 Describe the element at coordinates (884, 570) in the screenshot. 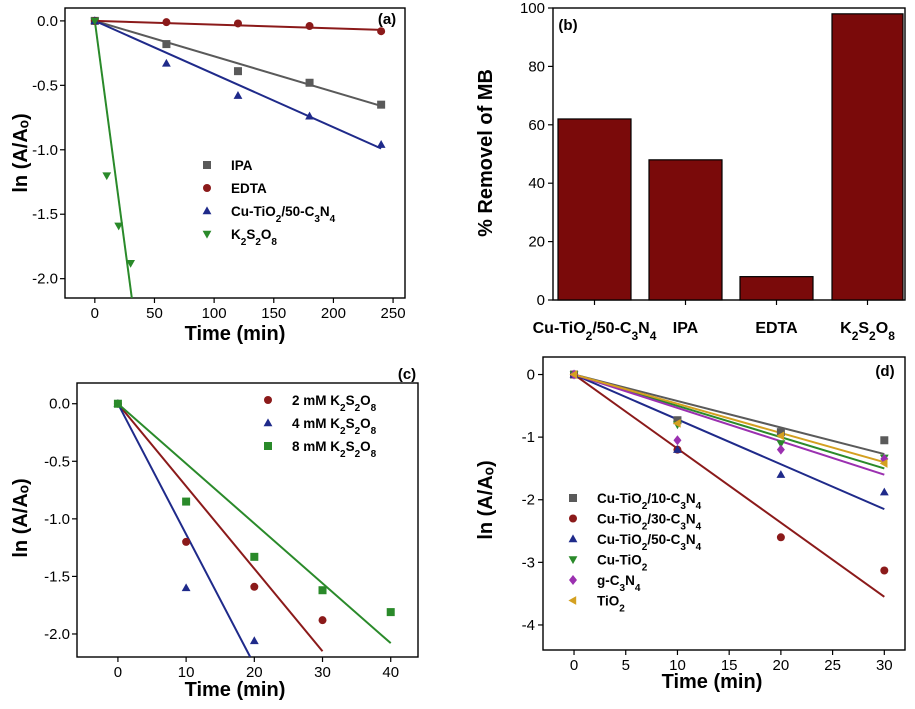

I see `data-point-cu-tio2-30-c3n4` at that location.